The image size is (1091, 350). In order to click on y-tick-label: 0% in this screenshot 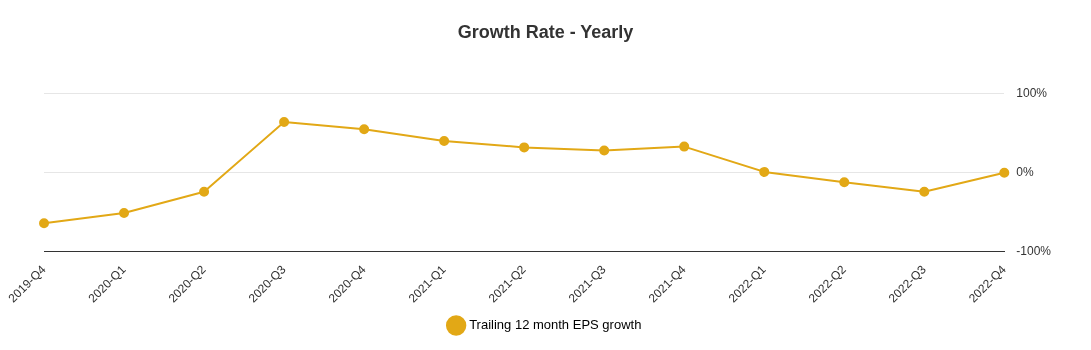, I will do `click(1025, 172)`.